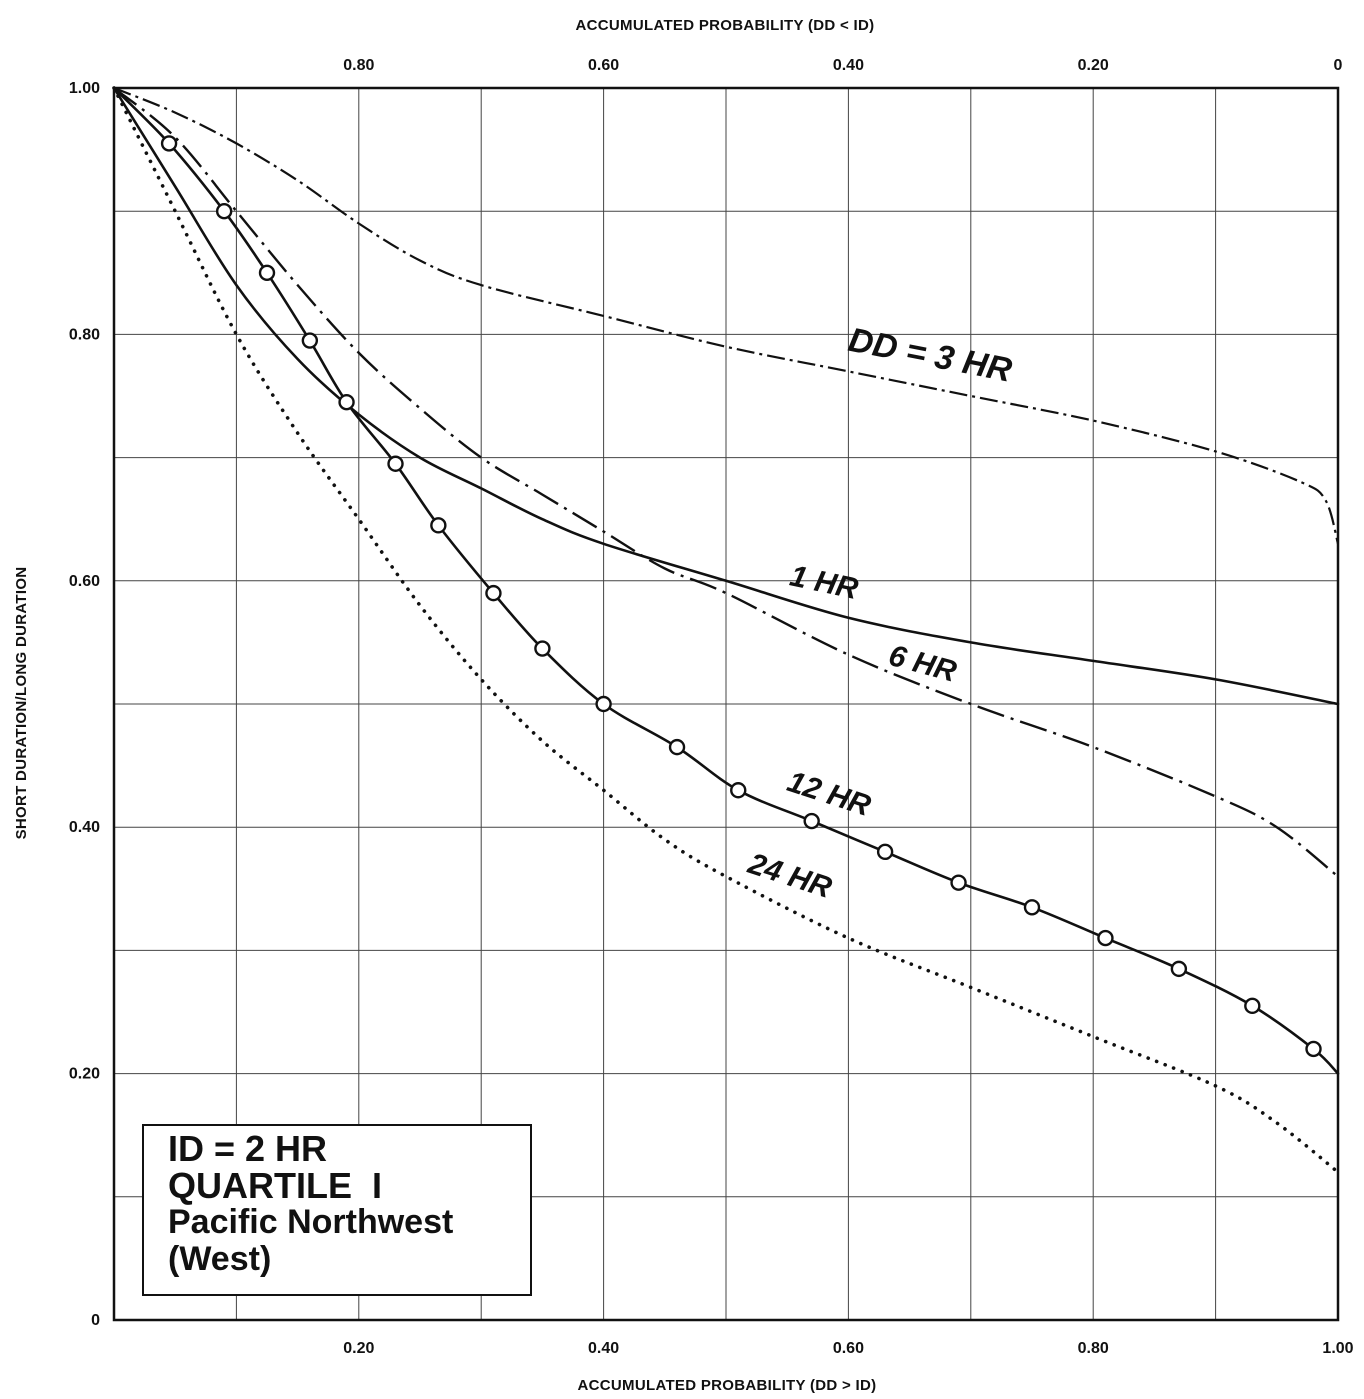  What do you see at coordinates (84, 581) in the screenshot?
I see `y-tick-label: 0.60` at bounding box center [84, 581].